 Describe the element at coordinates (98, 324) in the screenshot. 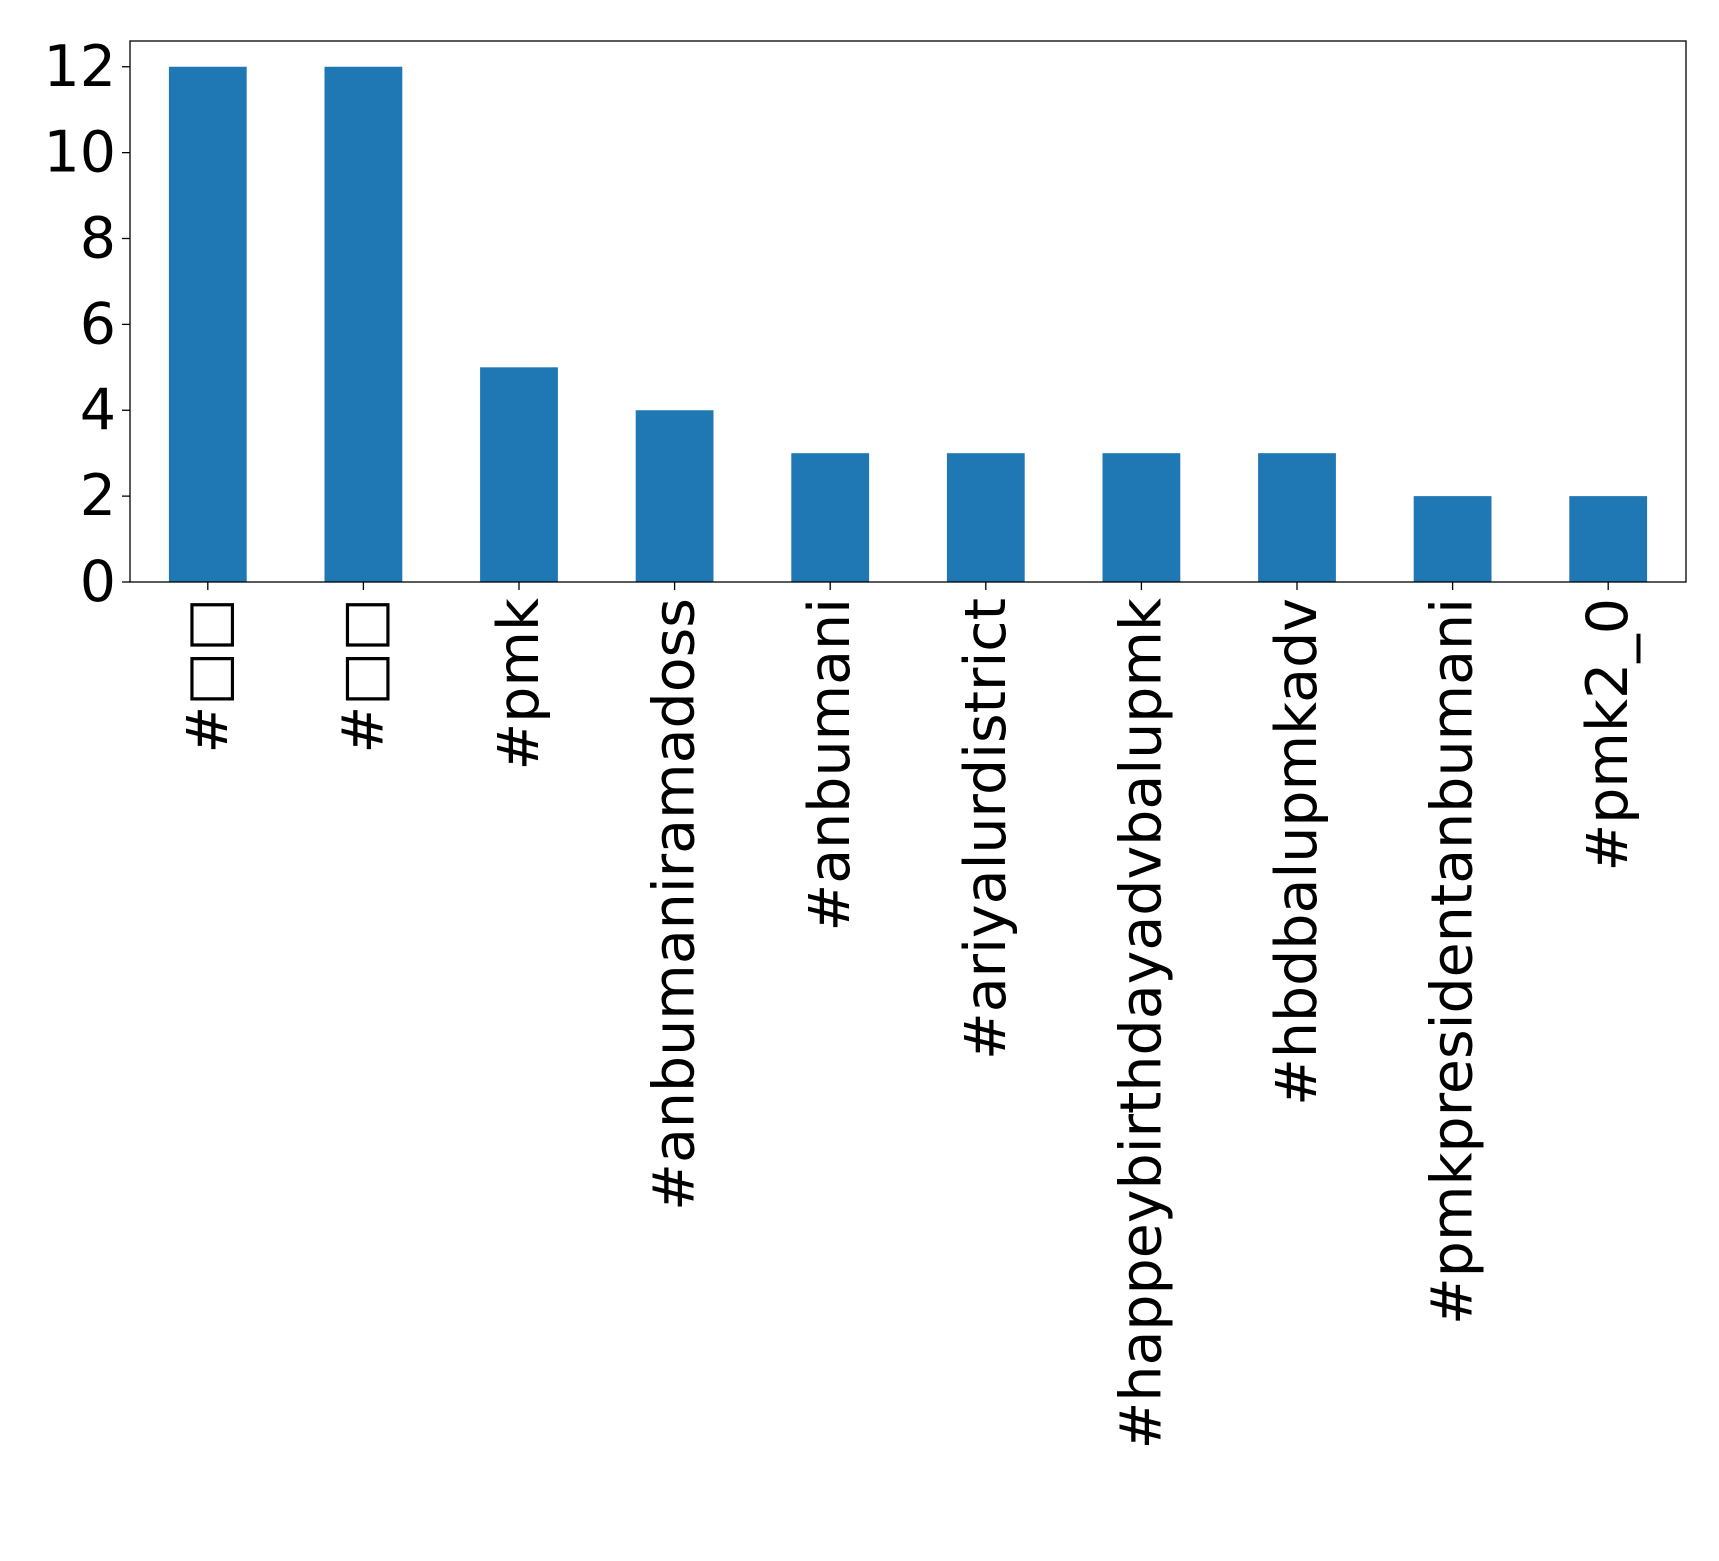

I see `y-tick-label: 6` at that location.